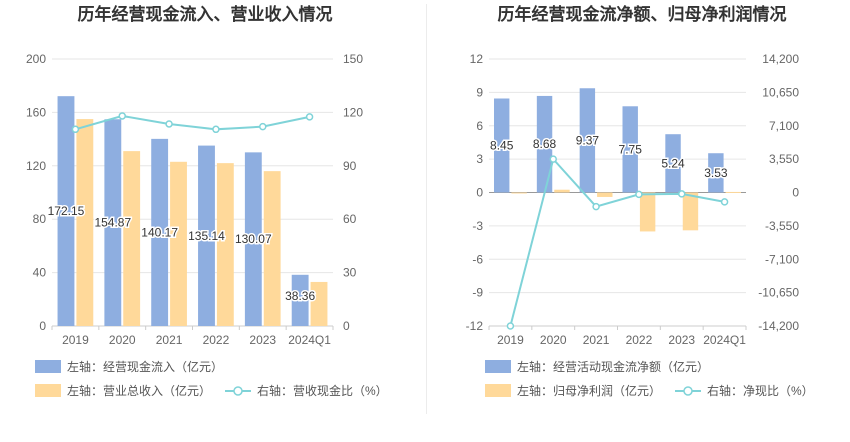  What do you see at coordinates (613, 366) in the screenshot?
I see `legend-label: 左轴：经营活动现金流净额（亿元）` at bounding box center [613, 366].